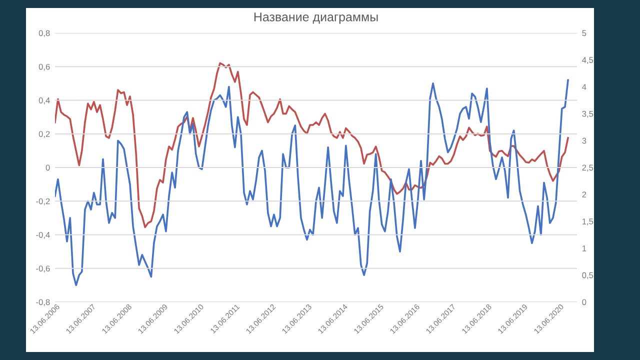  I want to click on y2-tick-label: 0,5, so click(588, 276).